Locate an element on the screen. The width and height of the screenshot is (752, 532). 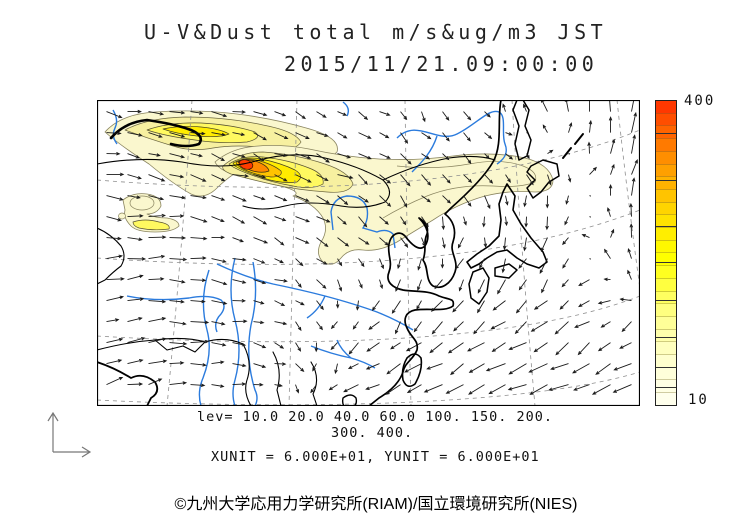
colorbar-segments is located at coordinates (666, 253).